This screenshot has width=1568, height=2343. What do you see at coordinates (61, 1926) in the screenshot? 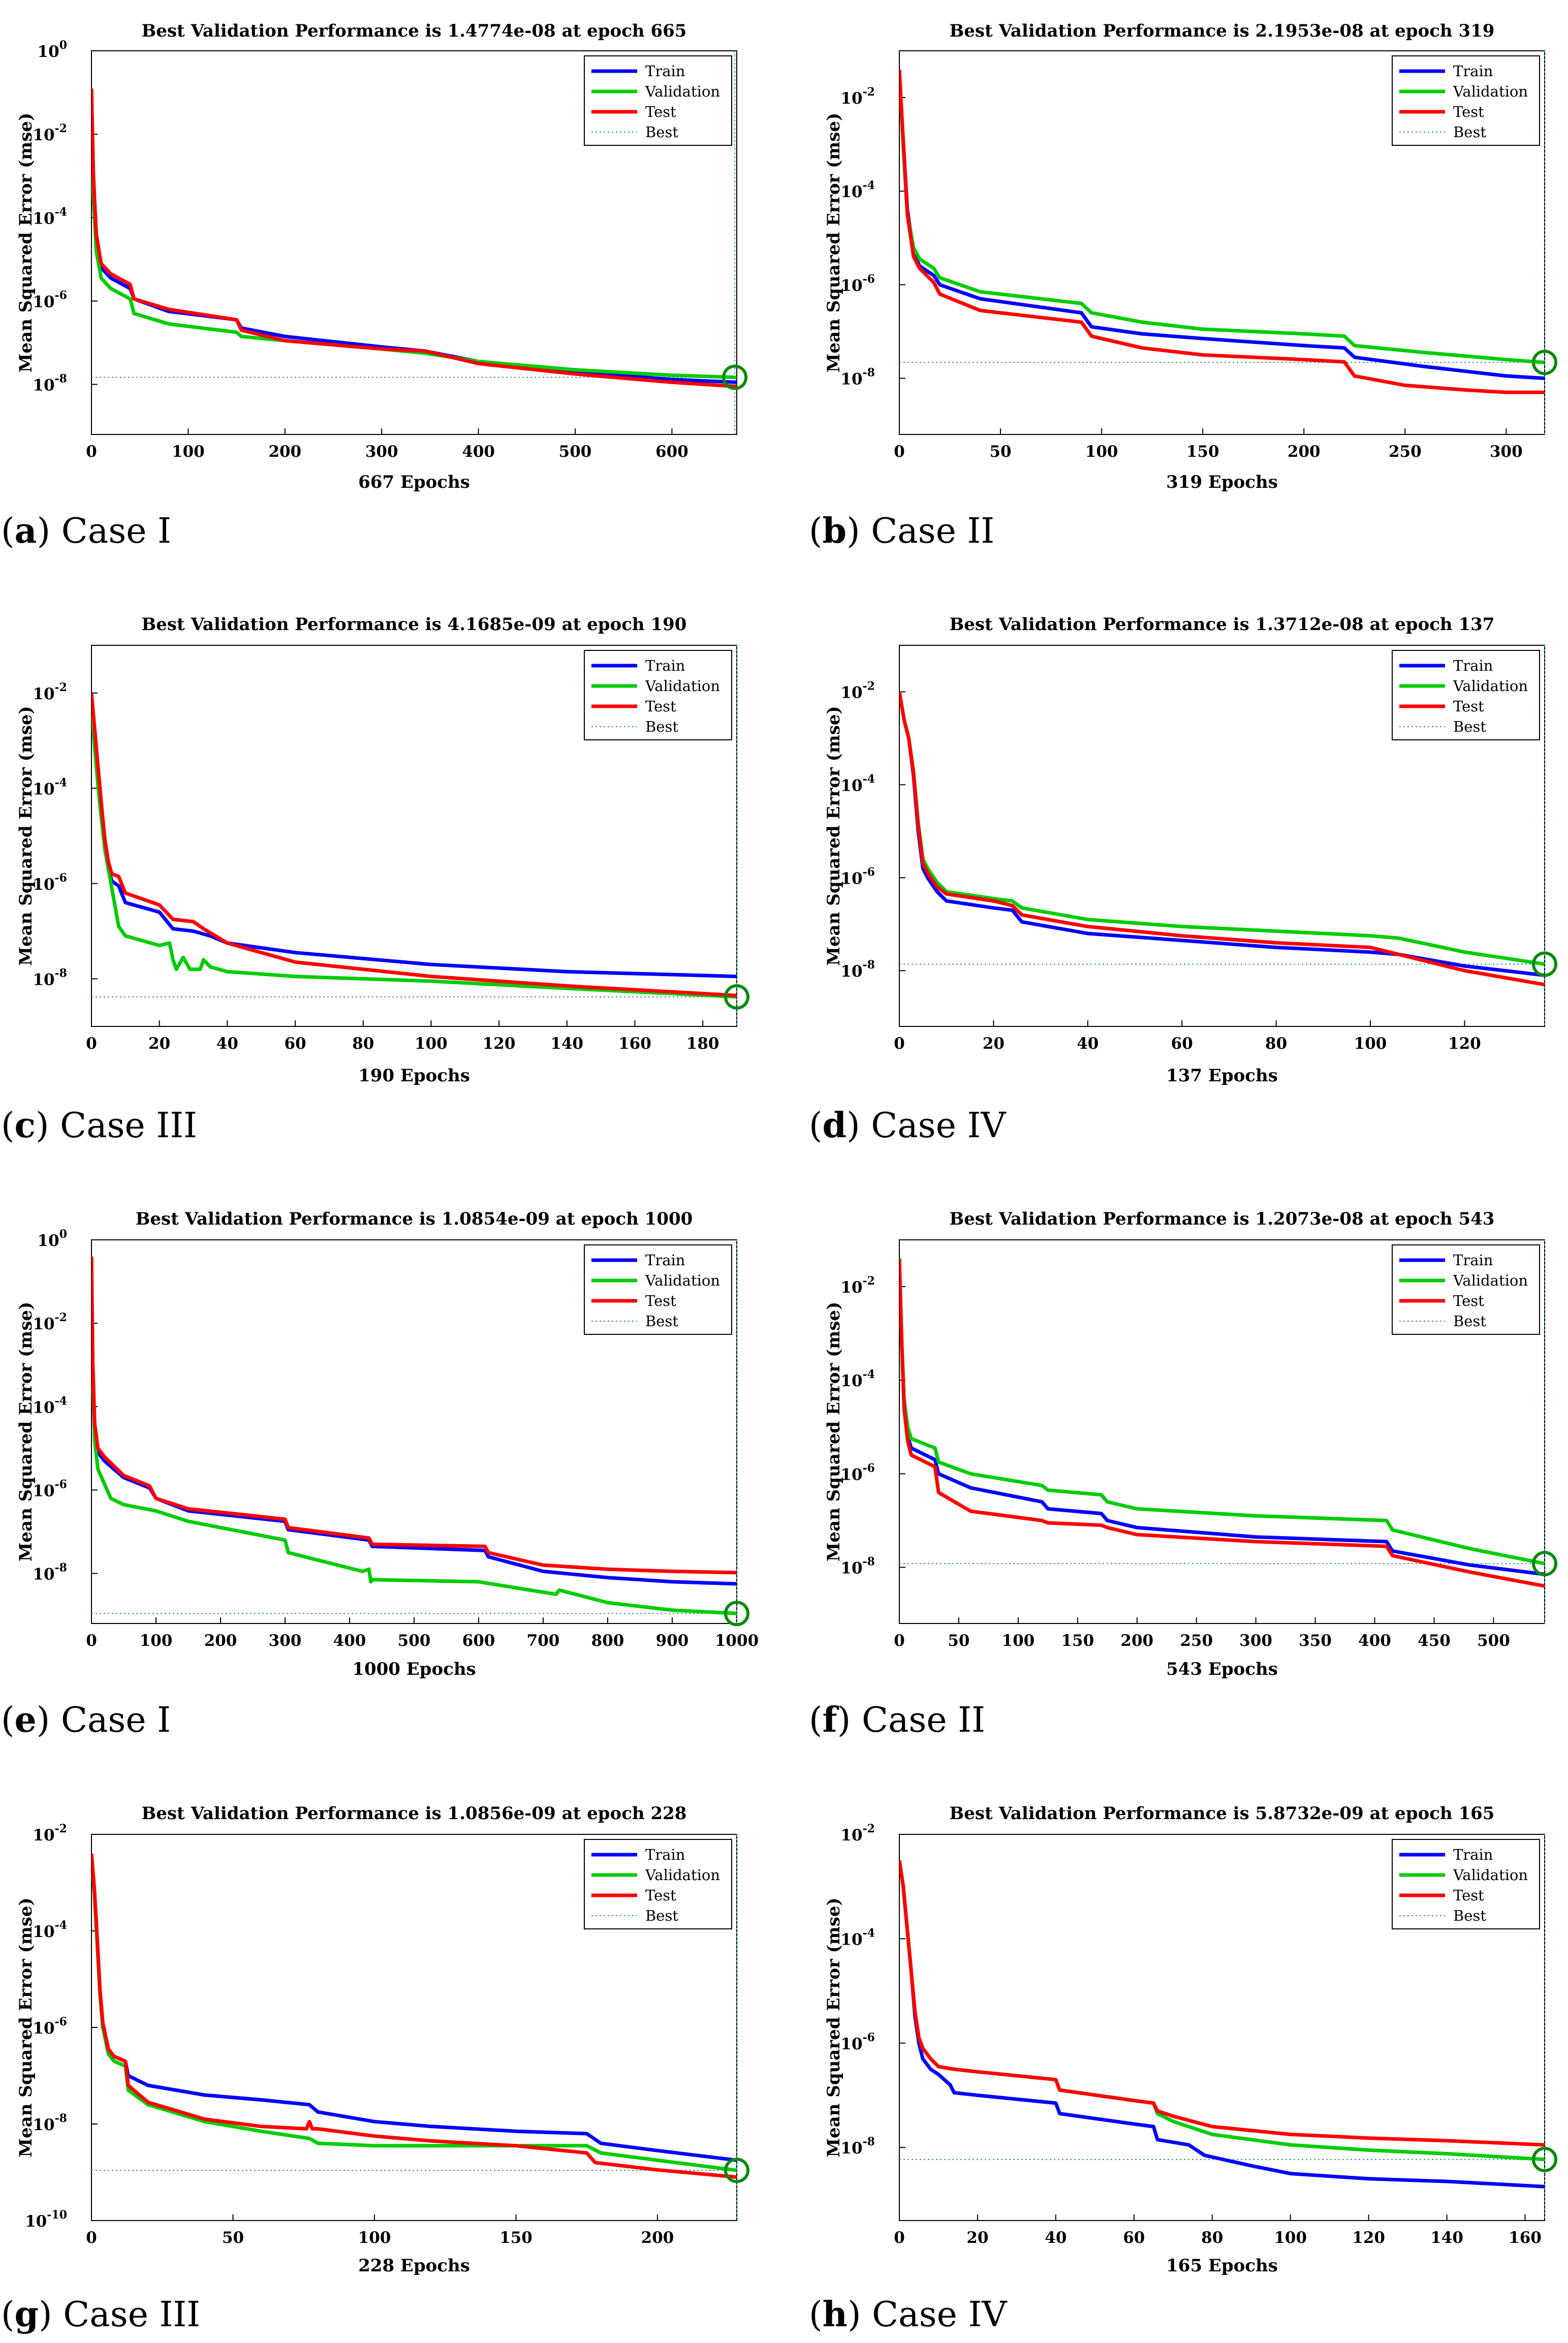
I see `y-tick-exponent: -4` at bounding box center [61, 1926].